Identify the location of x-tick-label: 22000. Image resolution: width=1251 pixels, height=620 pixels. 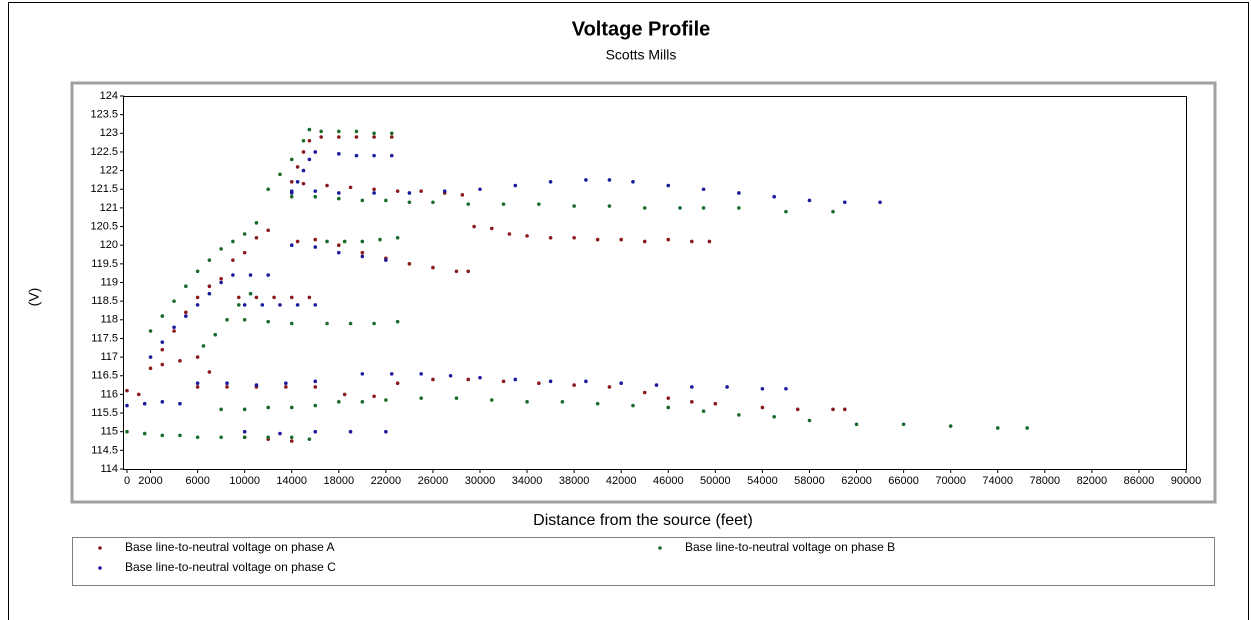
(386, 481).